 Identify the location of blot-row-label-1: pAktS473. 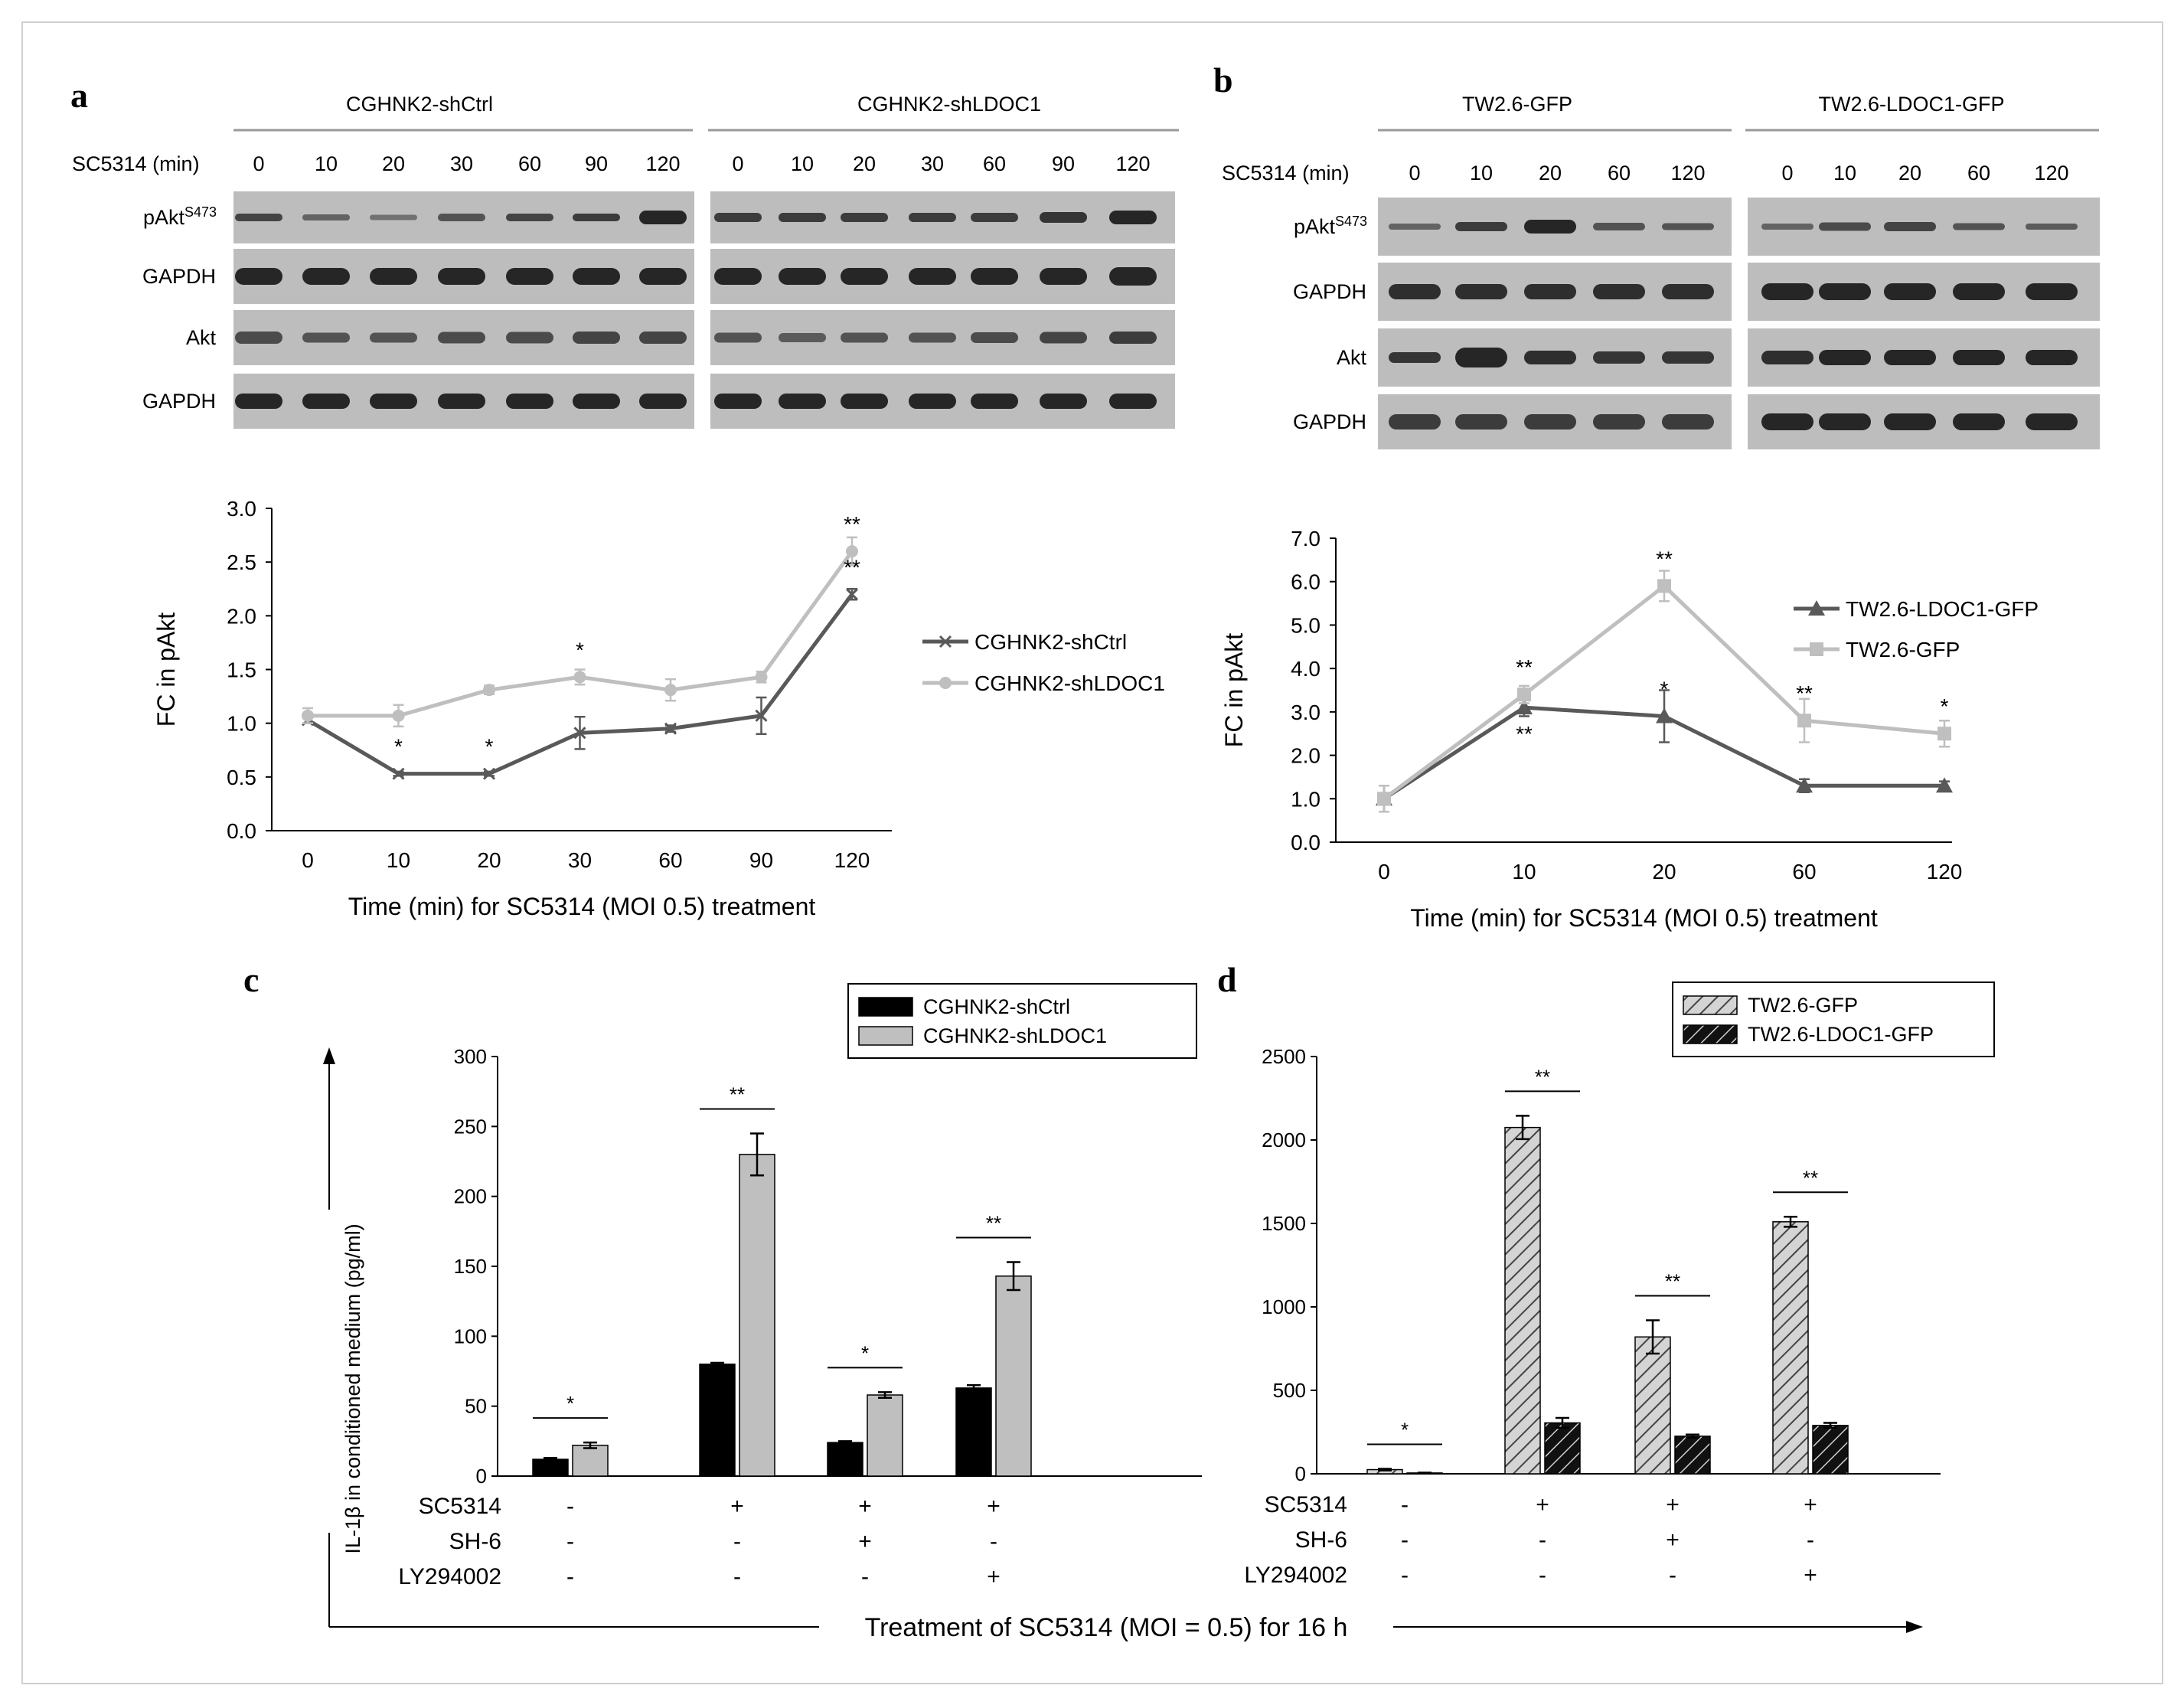
(180, 217).